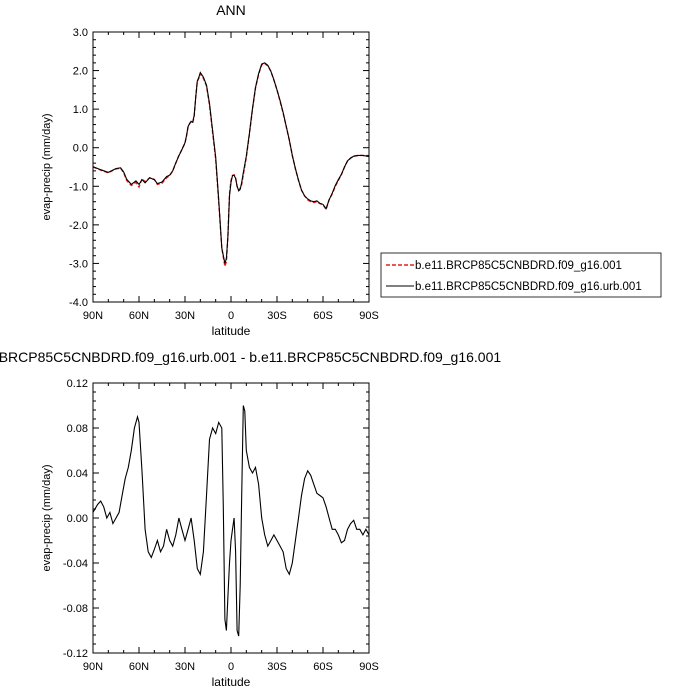  What do you see at coordinates (77, 384) in the screenshot?
I see `y-tick-label: 0.12` at bounding box center [77, 384].